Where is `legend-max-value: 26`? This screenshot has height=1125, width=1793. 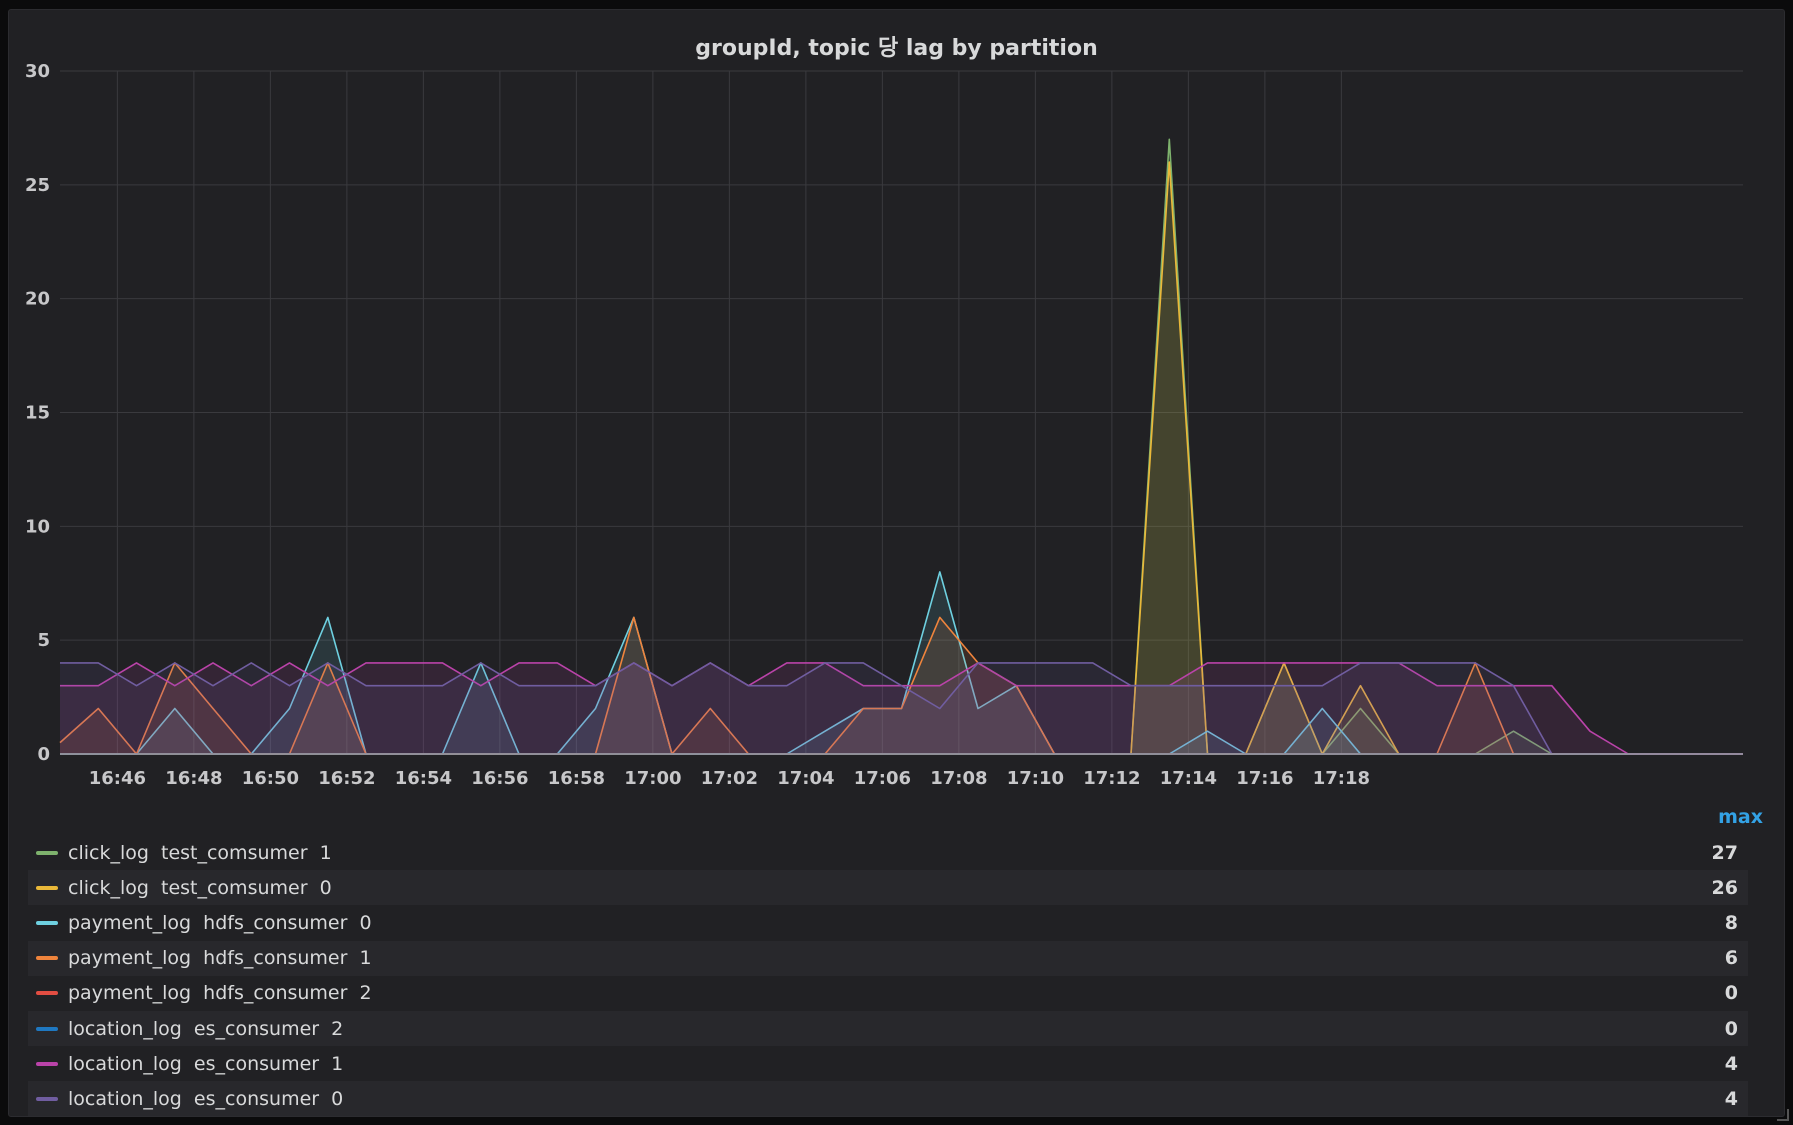
legend-max-value: 26 is located at coordinates (1724, 887).